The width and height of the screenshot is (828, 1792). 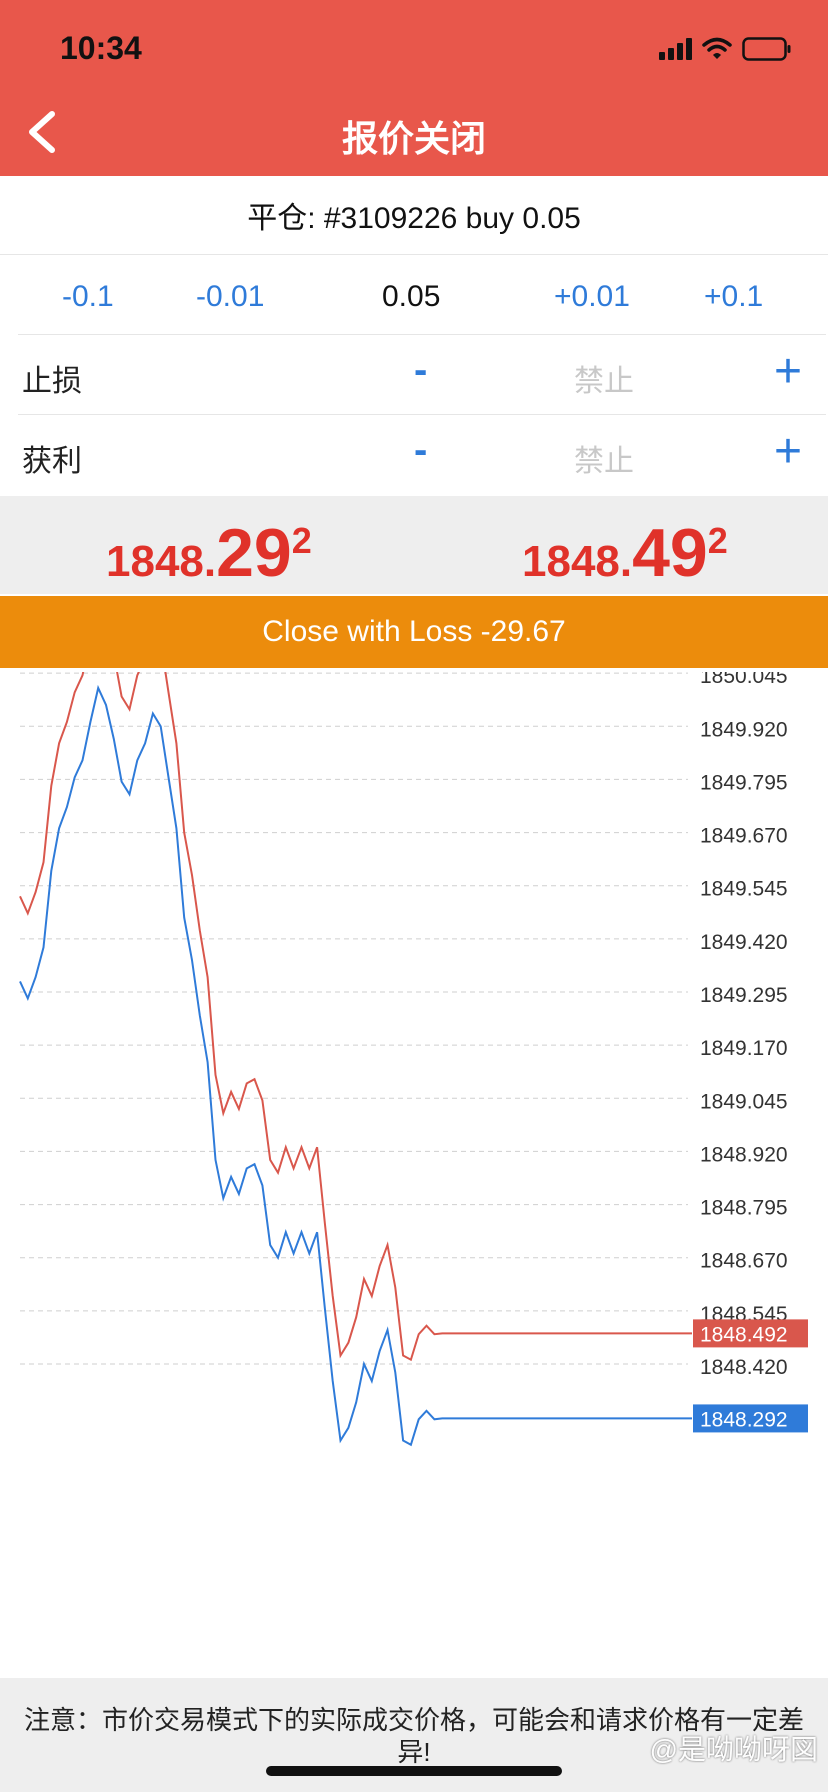 What do you see at coordinates (604, 461) in the screenshot?
I see `take-profit-value: 禁止` at bounding box center [604, 461].